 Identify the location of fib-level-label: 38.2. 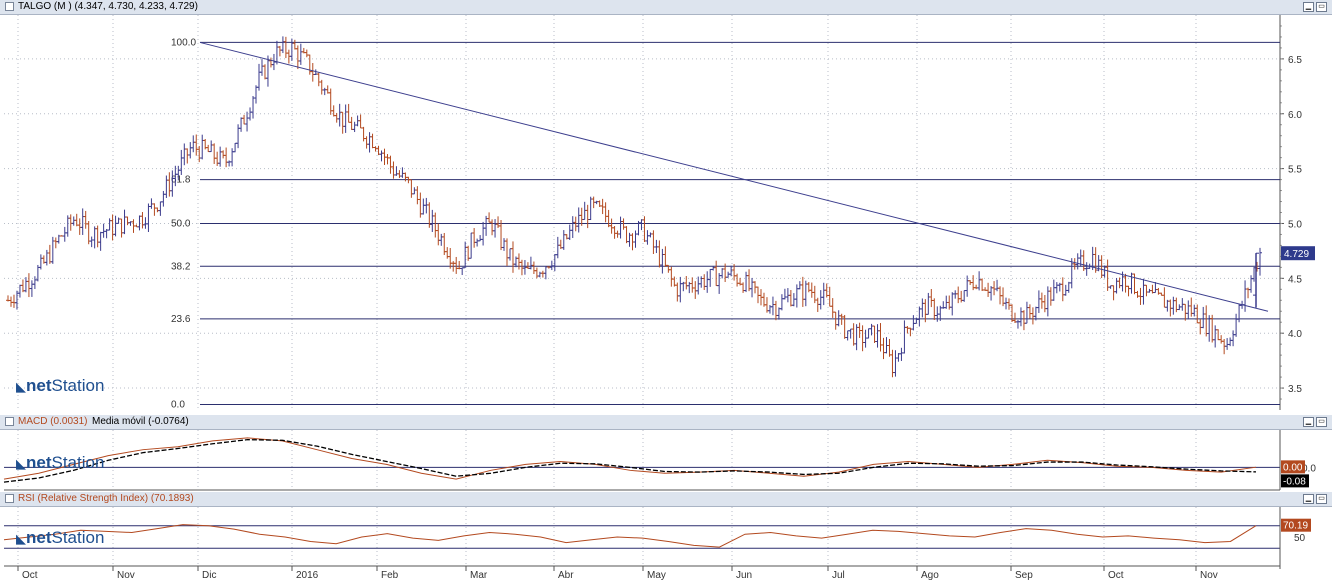
(181, 266).